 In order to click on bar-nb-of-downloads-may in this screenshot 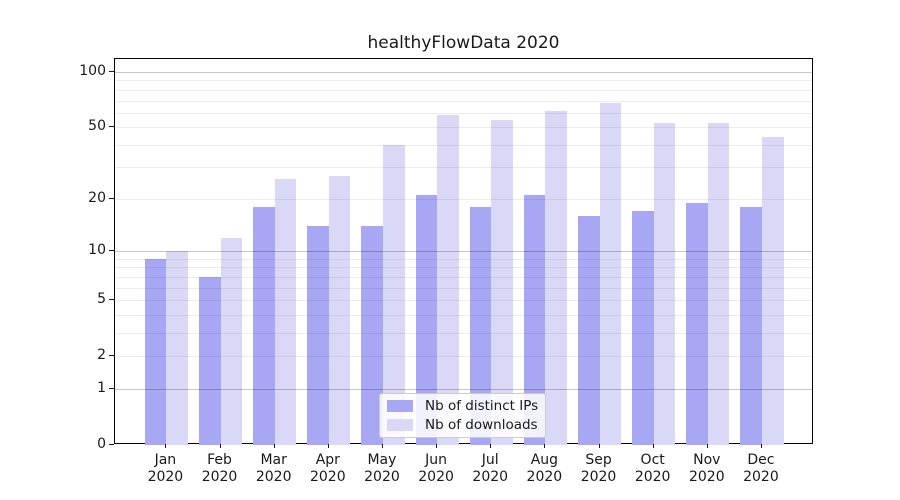, I will do `click(393, 294)`.